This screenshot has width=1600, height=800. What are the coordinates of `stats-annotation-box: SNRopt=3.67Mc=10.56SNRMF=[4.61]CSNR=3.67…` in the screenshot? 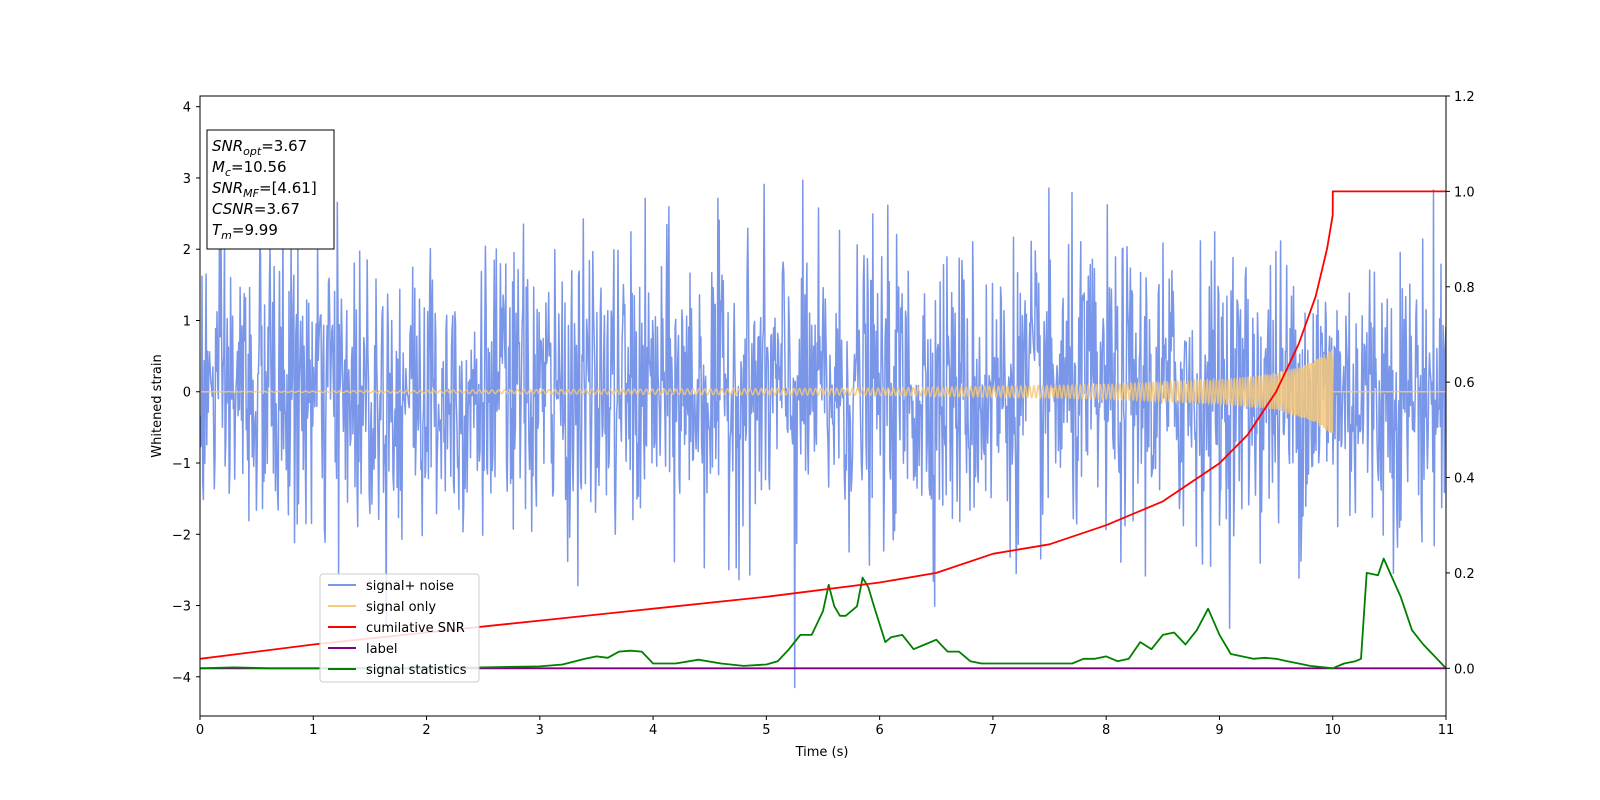 It's located at (270, 189).